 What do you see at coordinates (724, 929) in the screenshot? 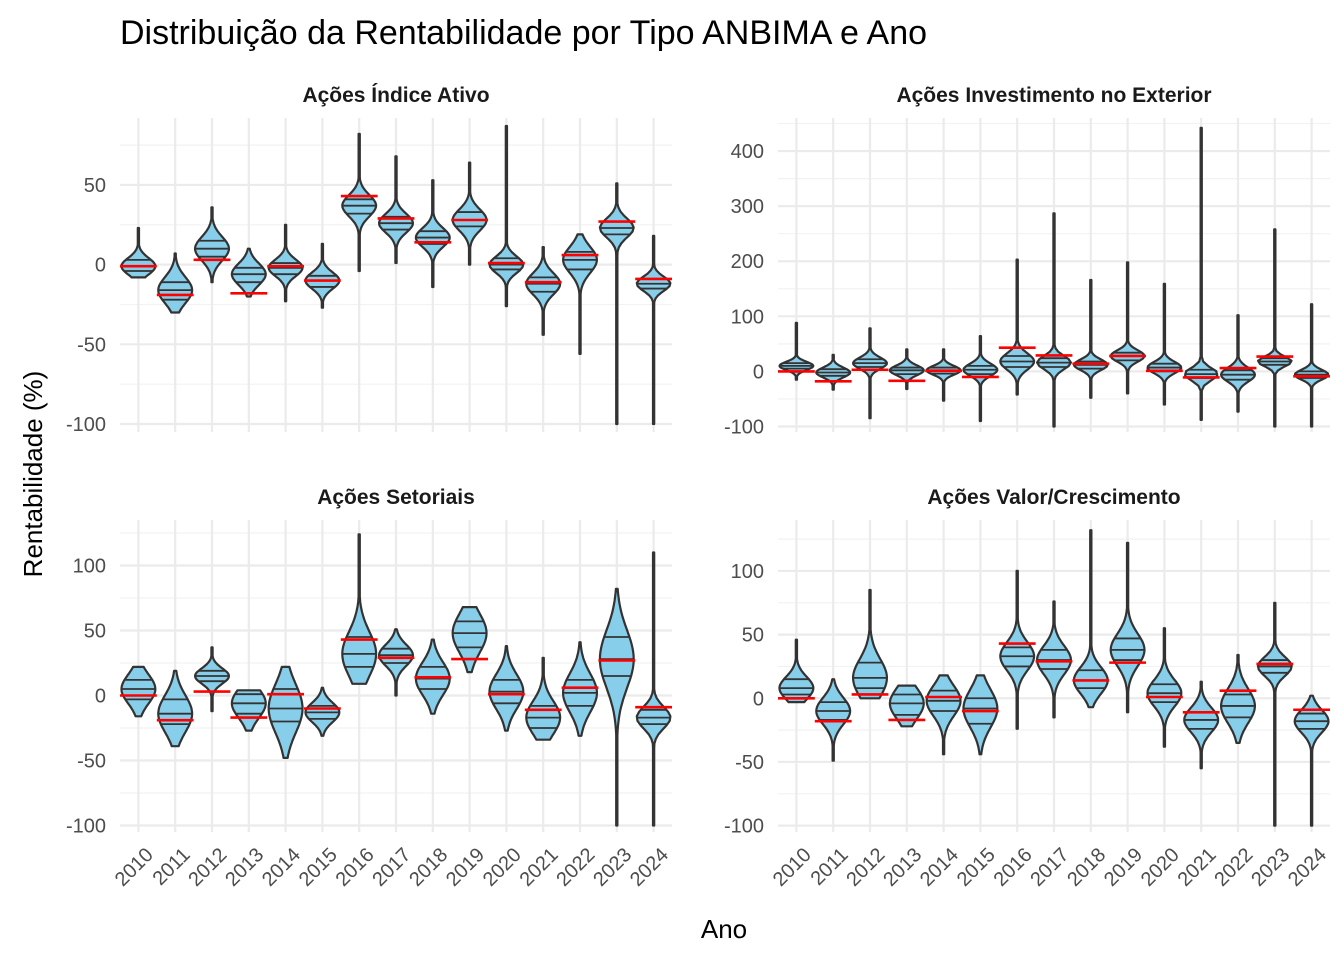
I see `x-axis-title: Ano` at bounding box center [724, 929].